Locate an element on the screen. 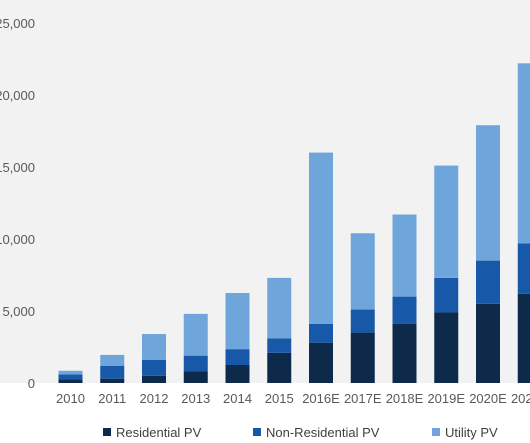 This screenshot has width=530, height=443. x-tick-label: 2016E is located at coordinates (321, 398).